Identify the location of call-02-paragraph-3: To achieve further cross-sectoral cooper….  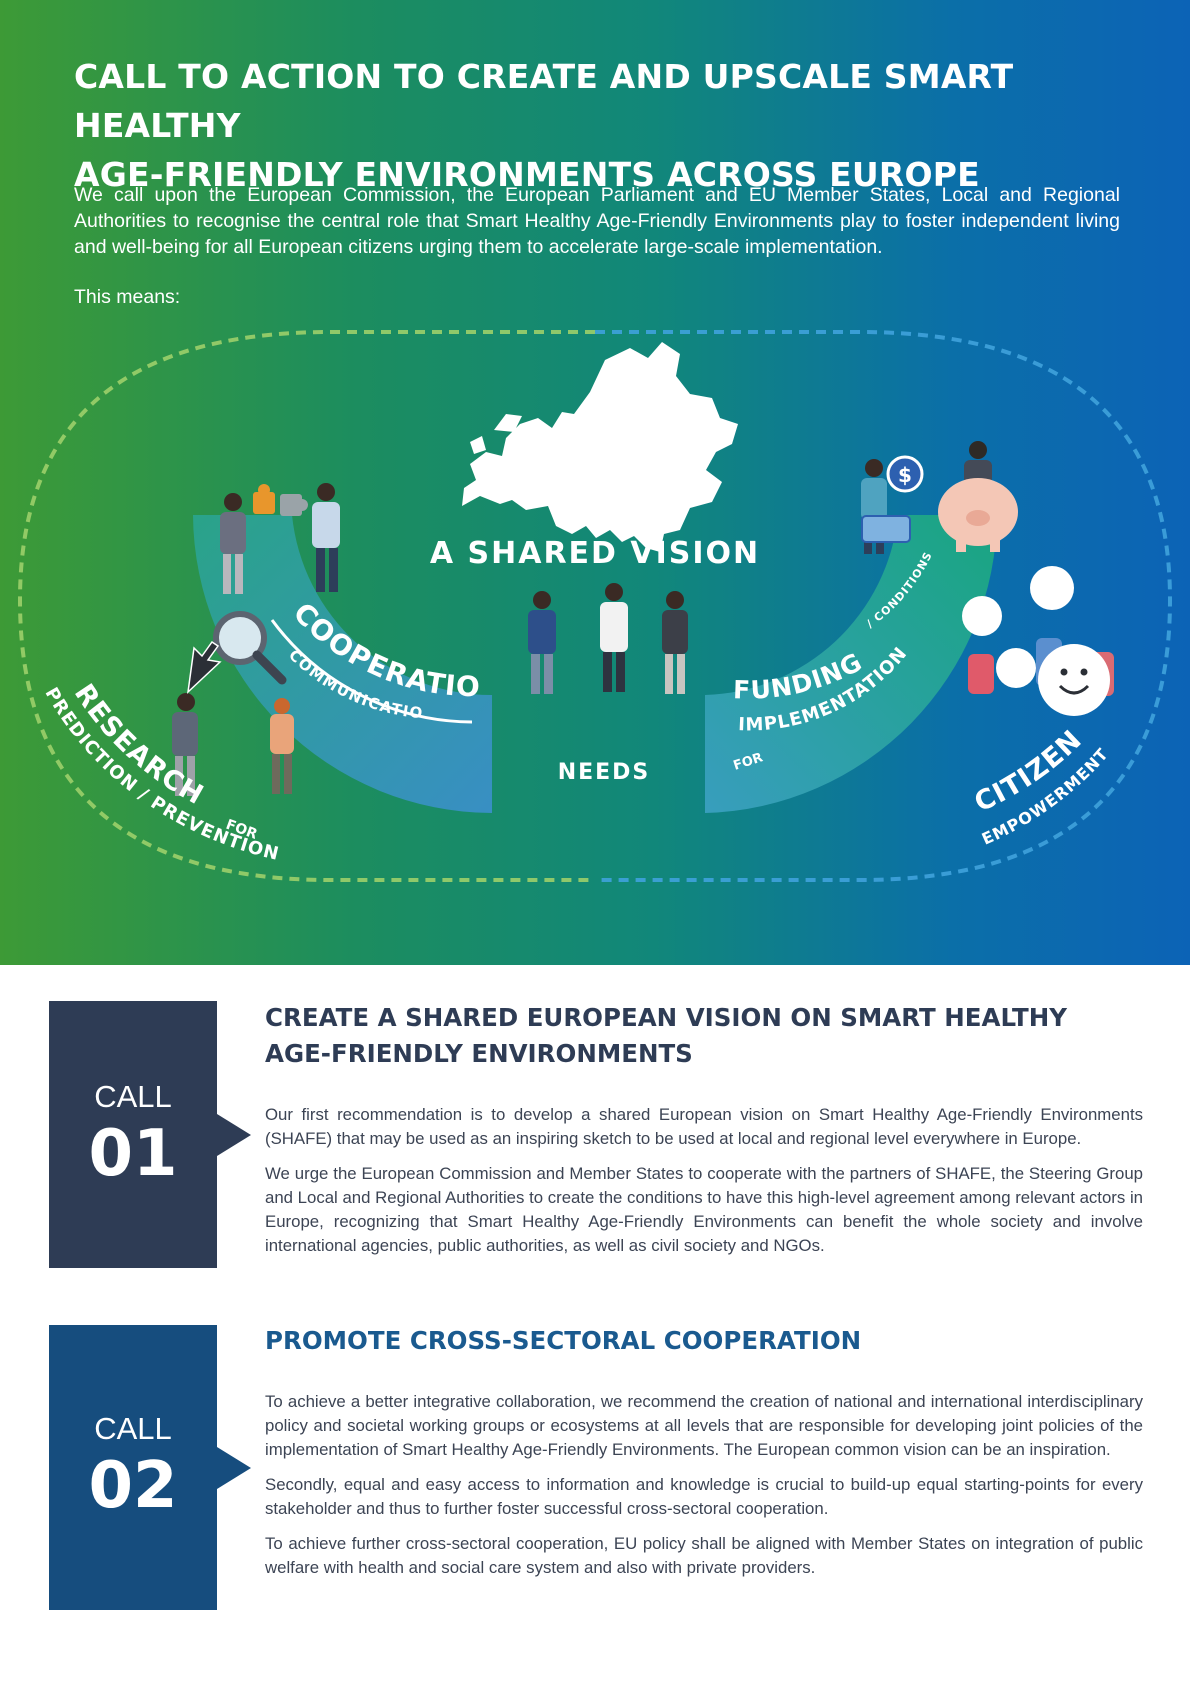
(704, 1555).